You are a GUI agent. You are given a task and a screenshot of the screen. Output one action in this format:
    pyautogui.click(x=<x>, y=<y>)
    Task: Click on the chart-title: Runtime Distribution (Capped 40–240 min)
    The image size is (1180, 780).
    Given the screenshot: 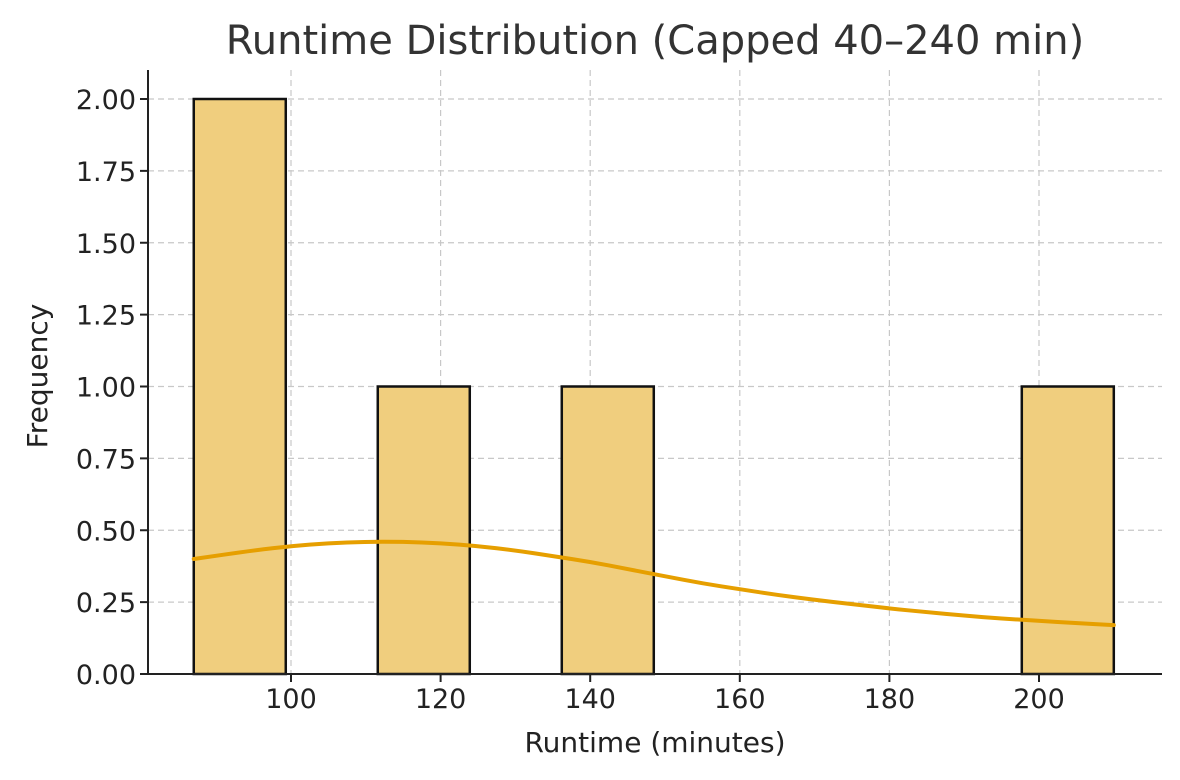 What is the action you would take?
    pyautogui.click(x=655, y=41)
    